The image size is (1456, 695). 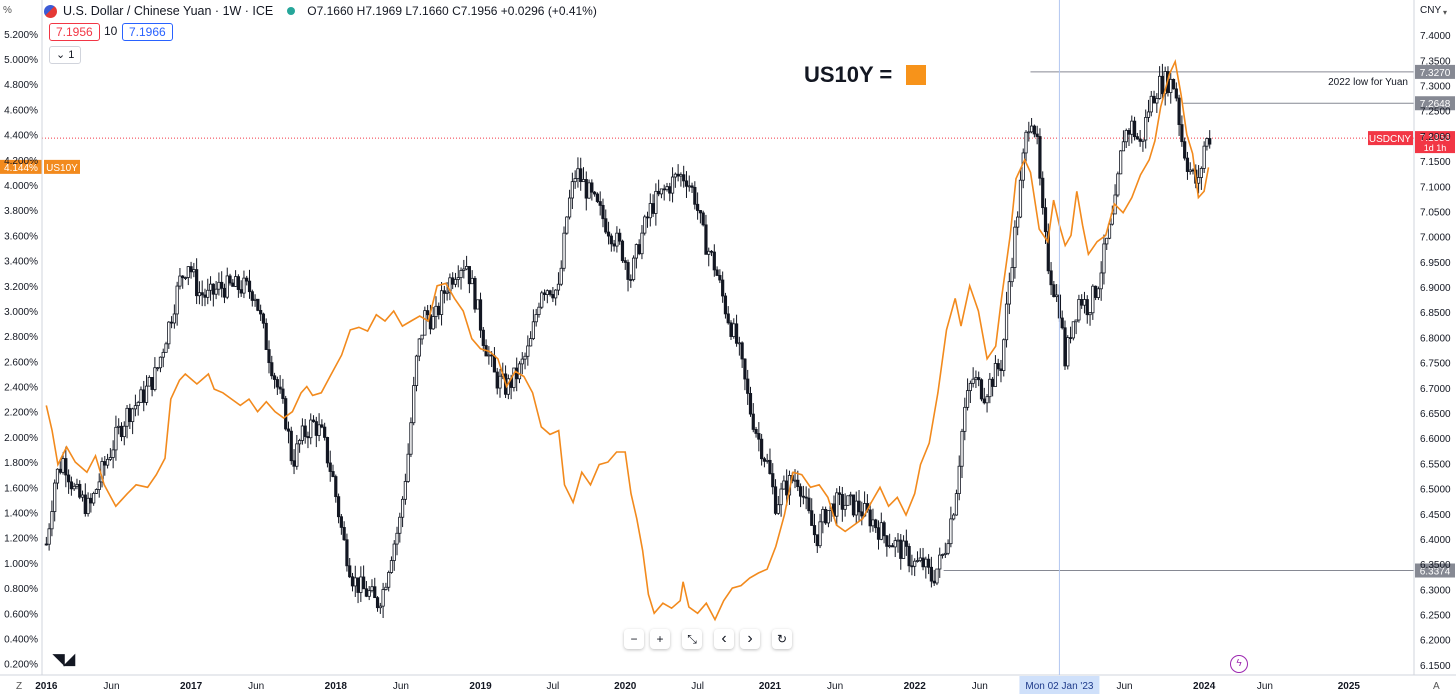 I want to click on left-axis-tick-label: 1.400%, so click(x=21, y=514).